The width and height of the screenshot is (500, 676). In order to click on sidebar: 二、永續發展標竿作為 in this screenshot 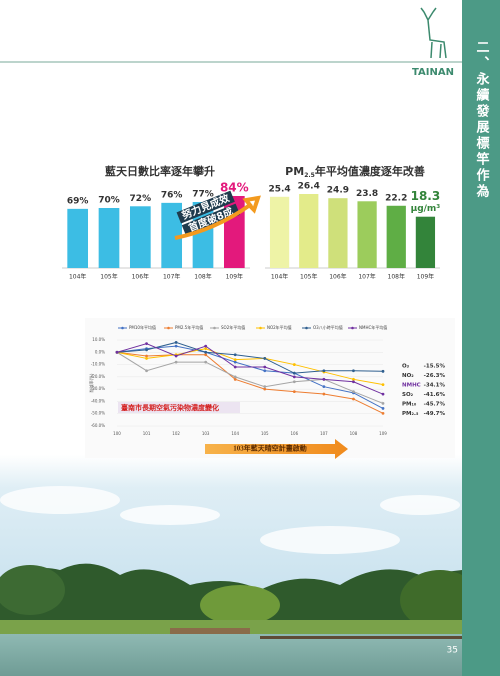, I will do `click(481, 338)`.